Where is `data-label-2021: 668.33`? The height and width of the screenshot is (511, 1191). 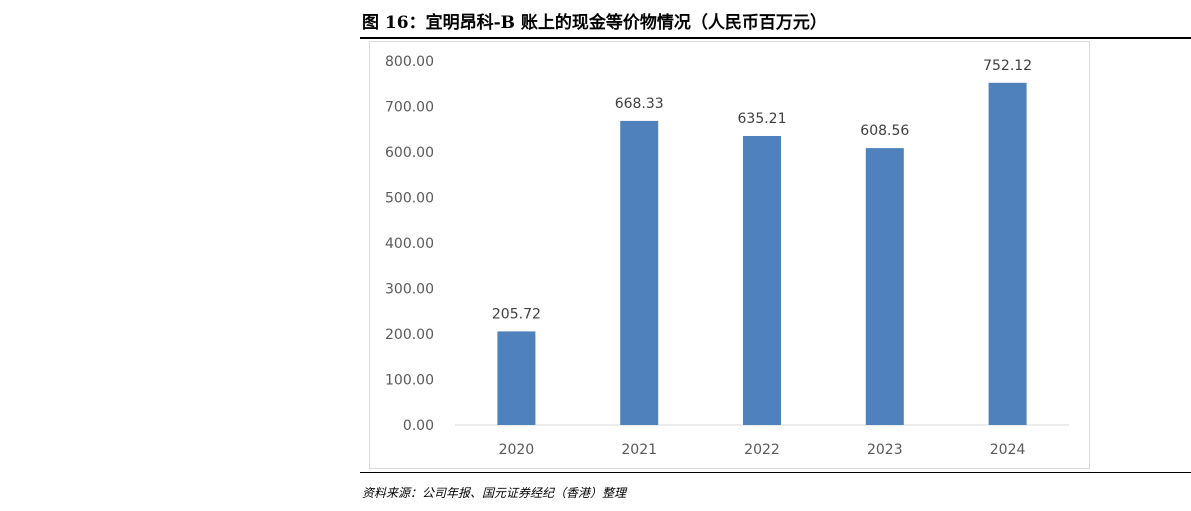 data-label-2021: 668.33 is located at coordinates (639, 104).